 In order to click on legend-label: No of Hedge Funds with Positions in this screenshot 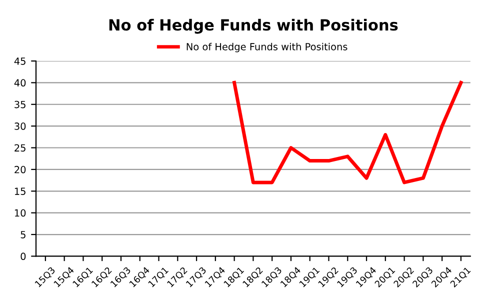, I will do `click(267, 47)`.